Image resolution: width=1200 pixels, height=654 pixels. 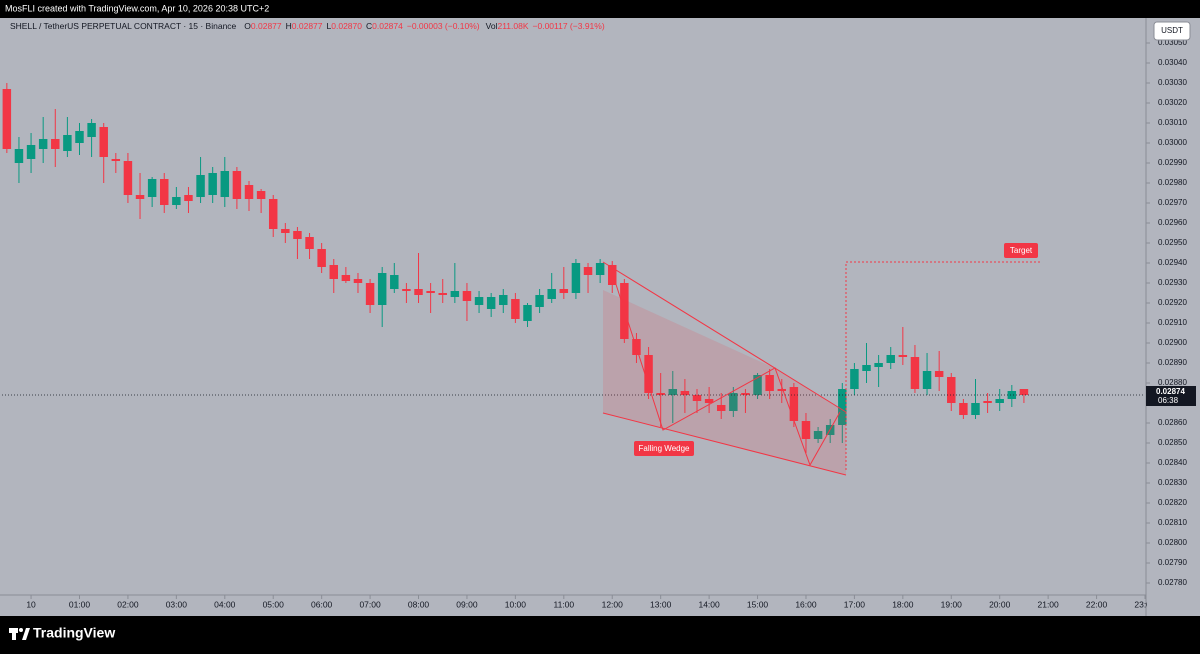 I want to click on y-tick-label: 0.02930, so click(x=1172, y=282).